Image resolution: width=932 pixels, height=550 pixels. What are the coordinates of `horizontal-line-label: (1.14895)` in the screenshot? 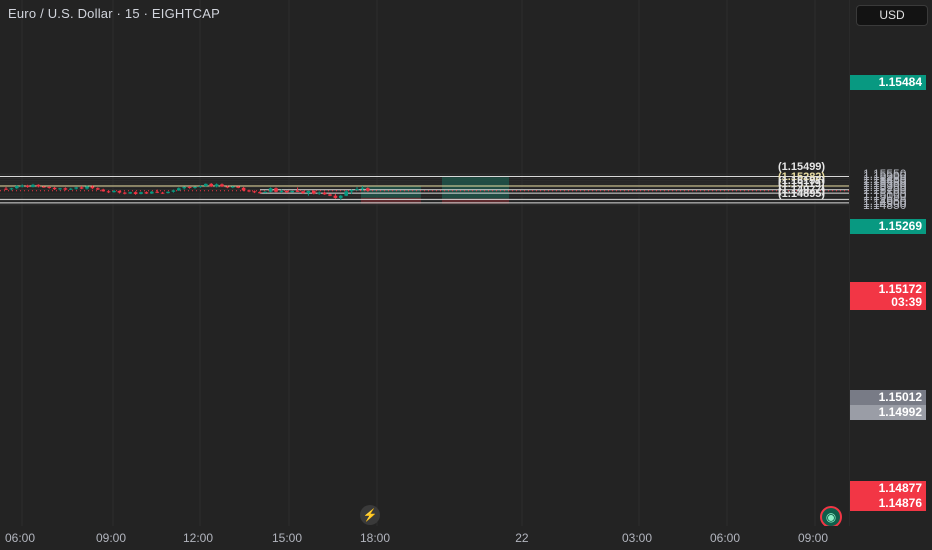 It's located at (802, 193).